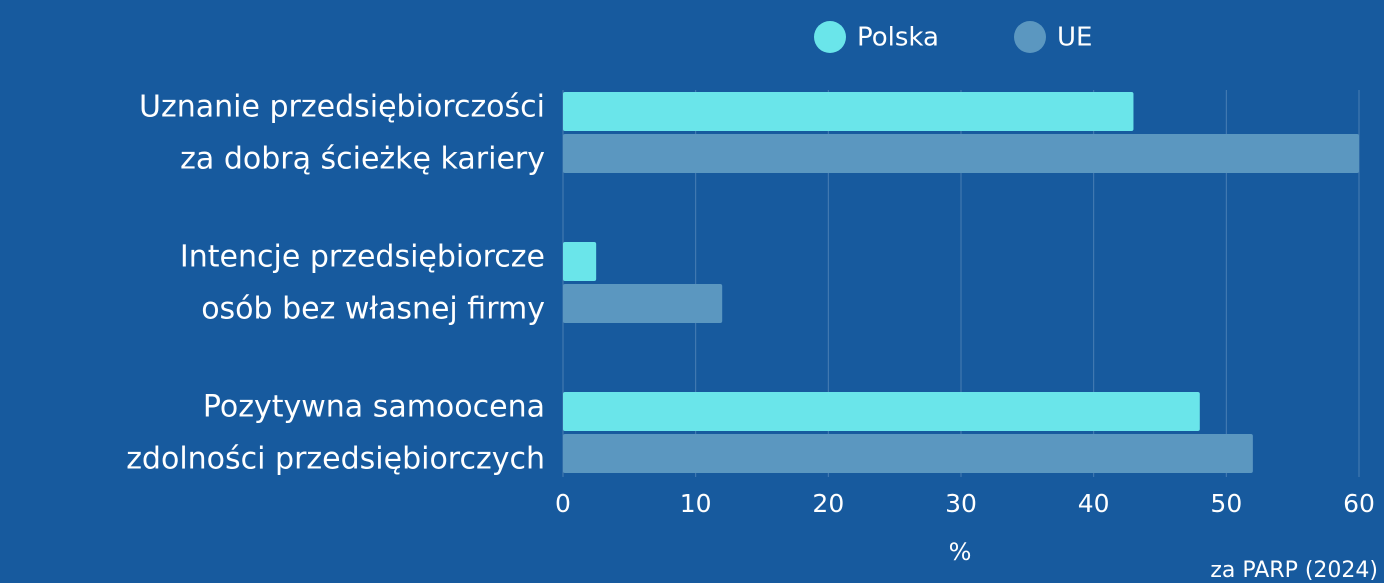 This screenshot has height=583, width=1384. What do you see at coordinates (563, 503) in the screenshot?
I see `x-tick-label: 0` at bounding box center [563, 503].